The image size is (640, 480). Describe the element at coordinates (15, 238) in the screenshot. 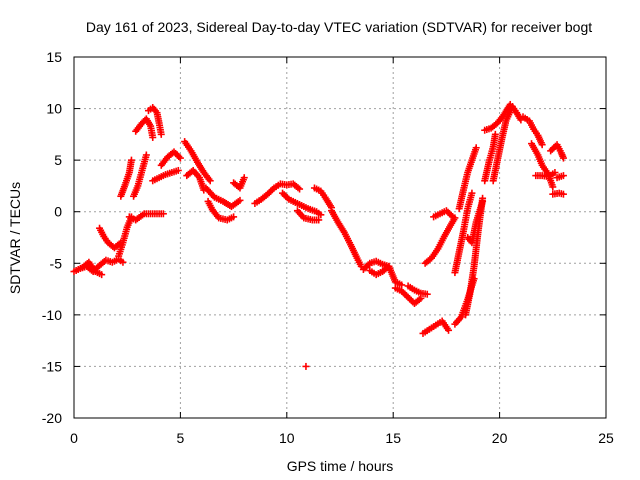

I see `y-axis-label: SDTVAR / TECUs` at that location.